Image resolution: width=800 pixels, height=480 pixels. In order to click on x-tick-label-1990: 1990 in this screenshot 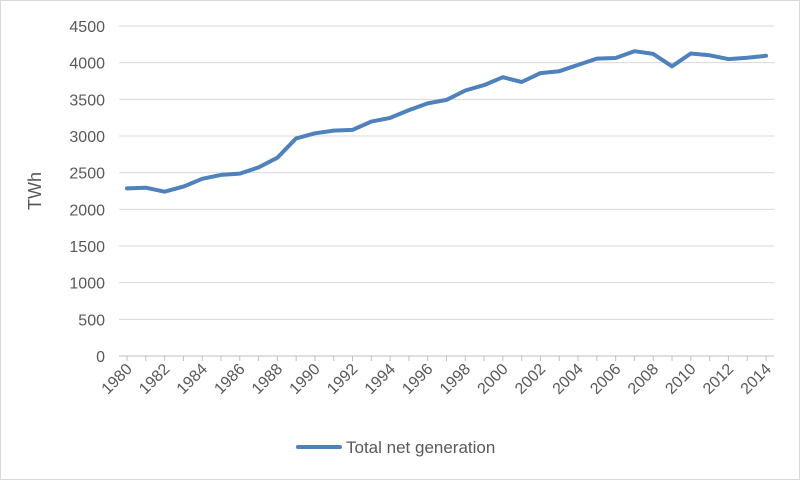, I will do `click(305, 379)`.